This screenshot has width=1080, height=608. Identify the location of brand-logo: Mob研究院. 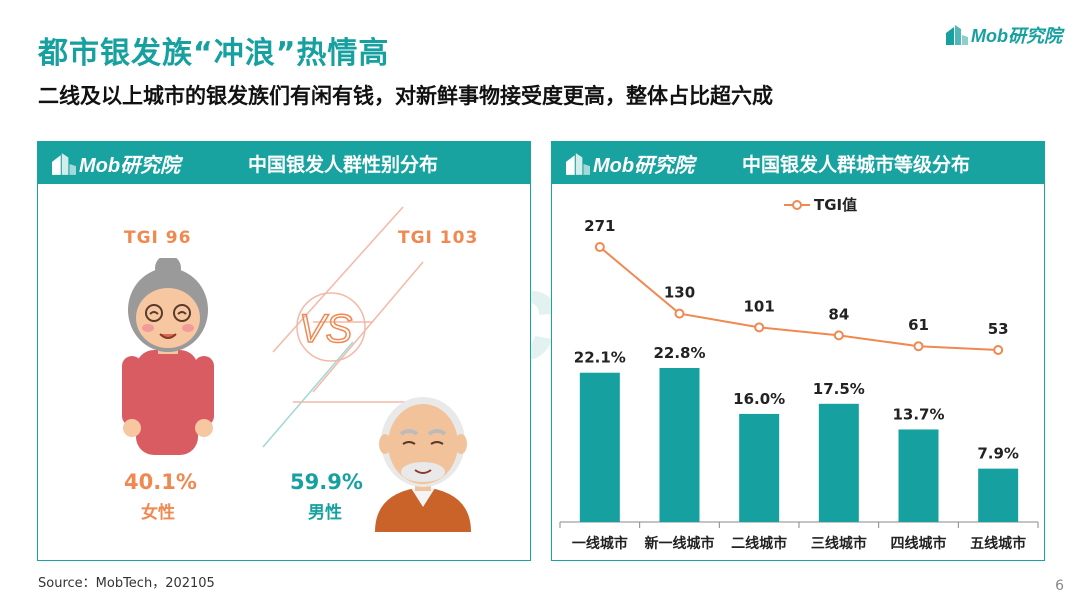
(1004, 35).